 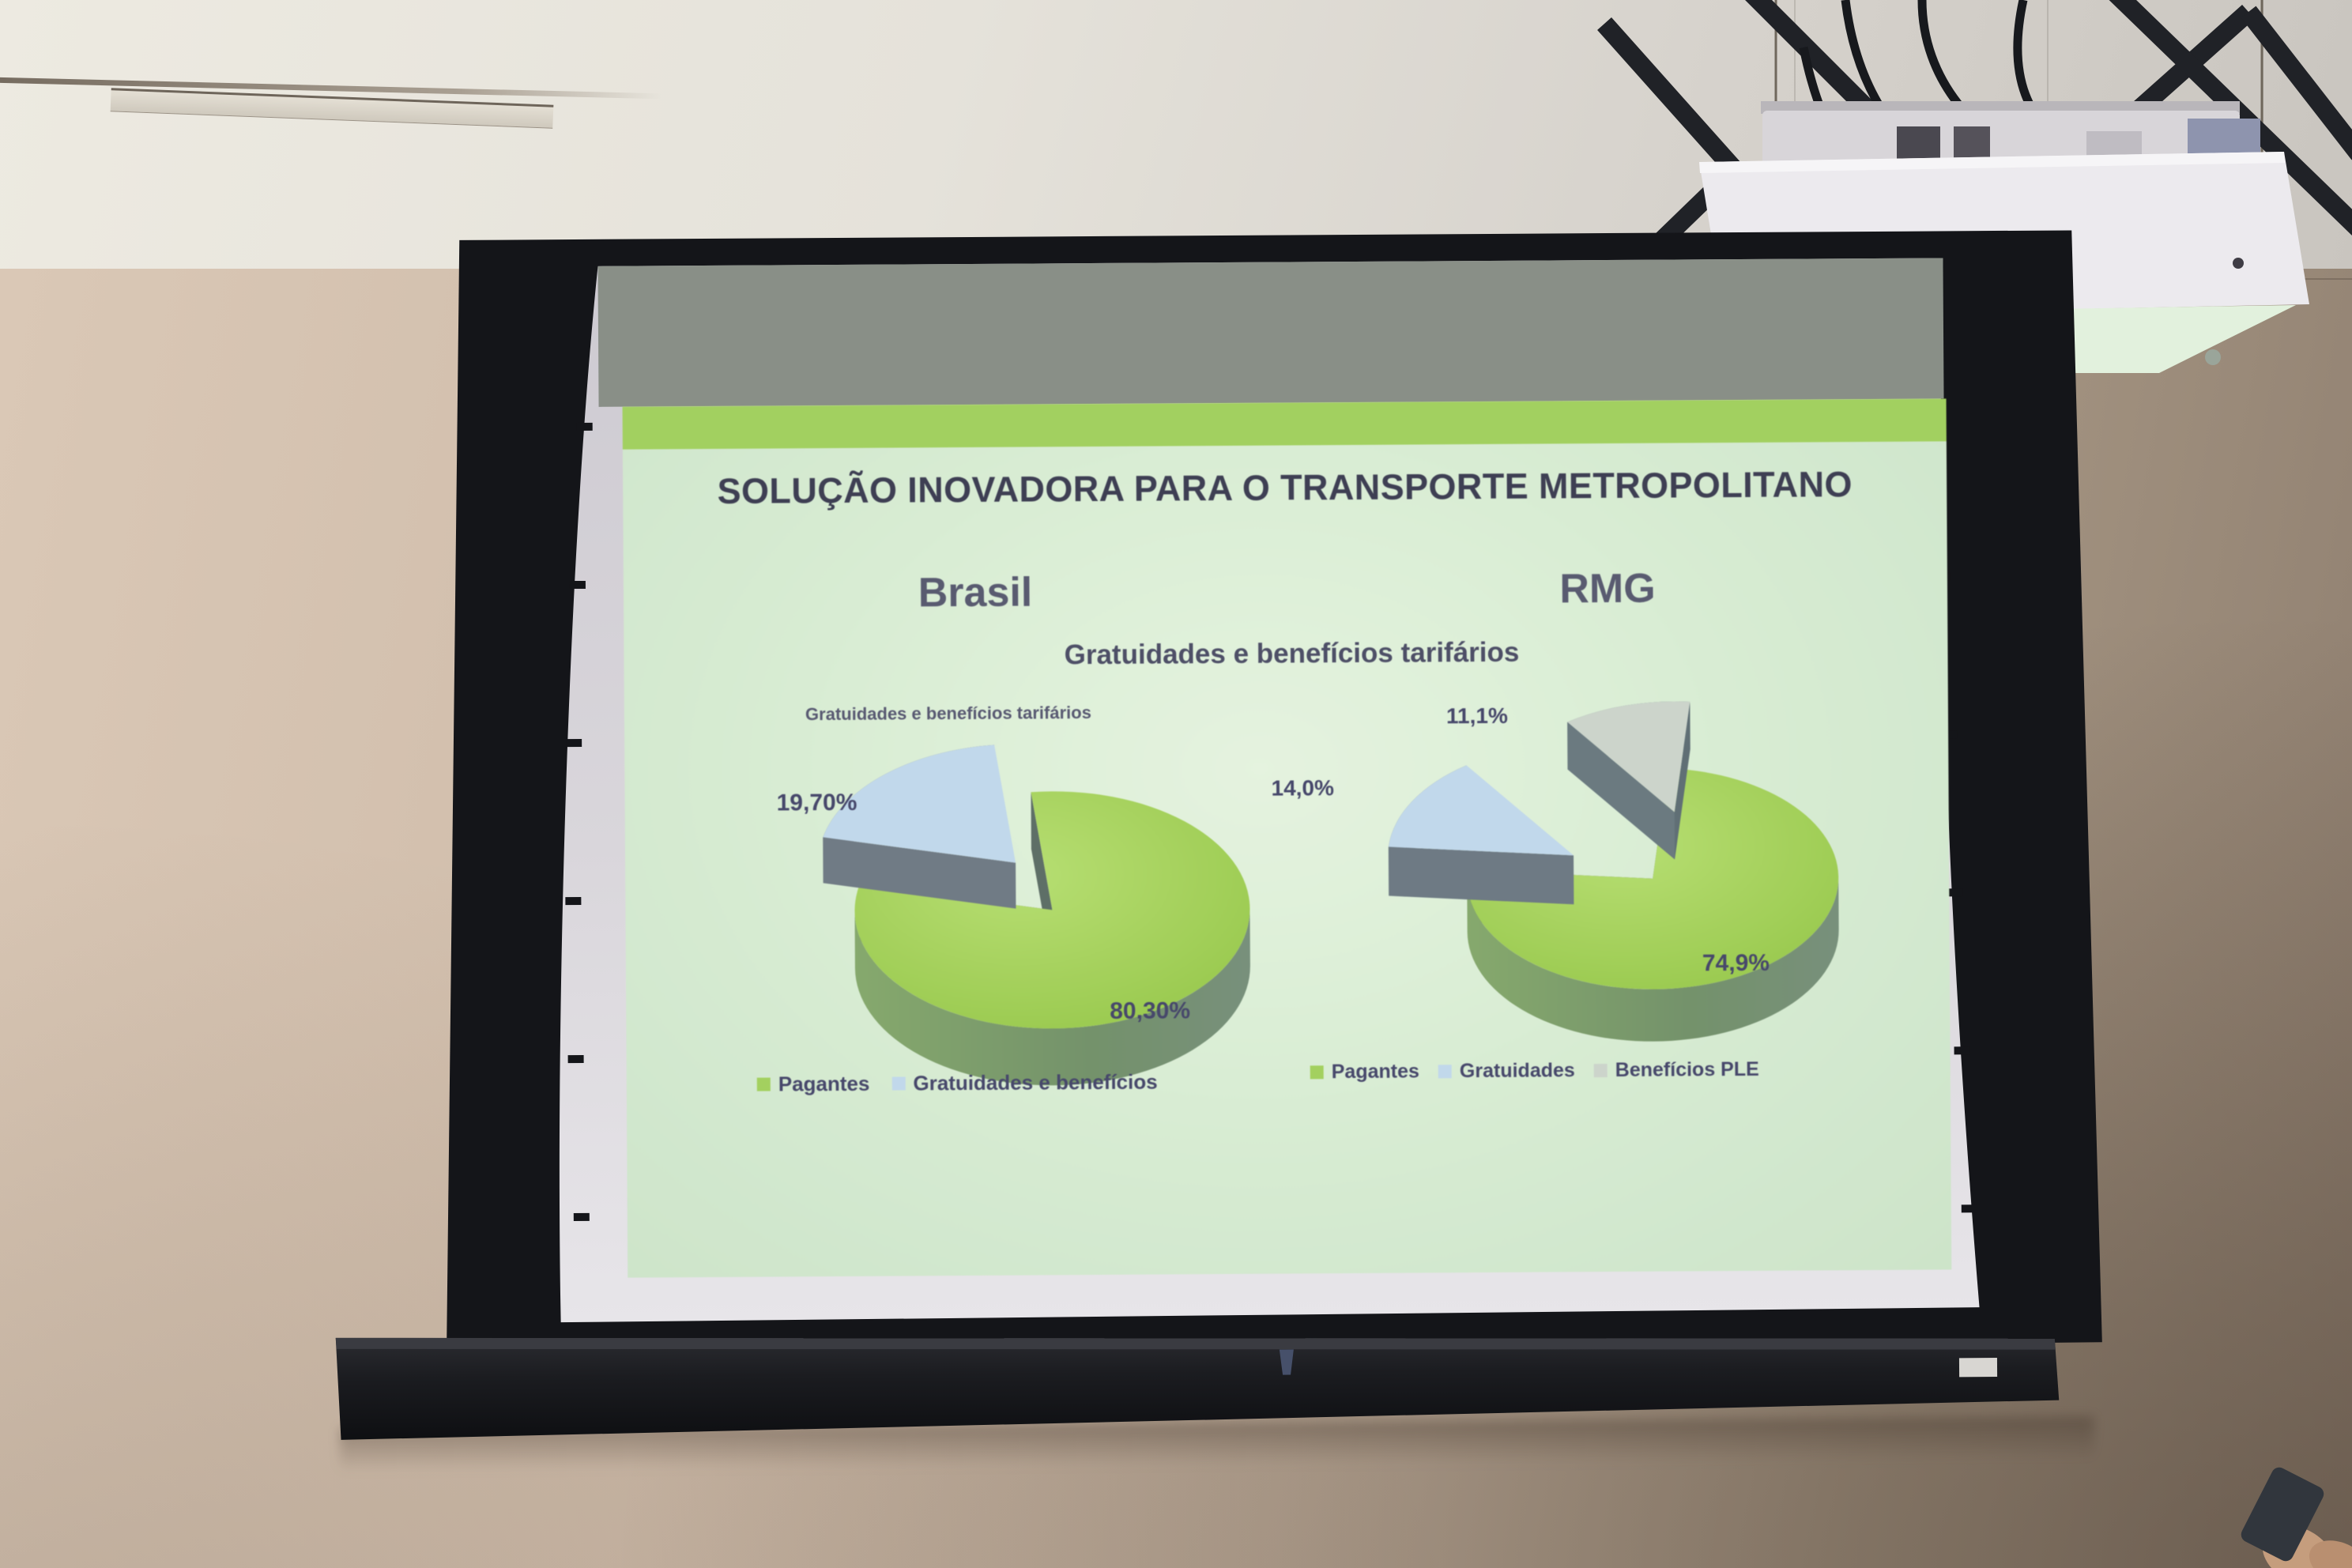 What do you see at coordinates (1331, 893) in the screenshot?
I see `pie-charts-canvas` at bounding box center [1331, 893].